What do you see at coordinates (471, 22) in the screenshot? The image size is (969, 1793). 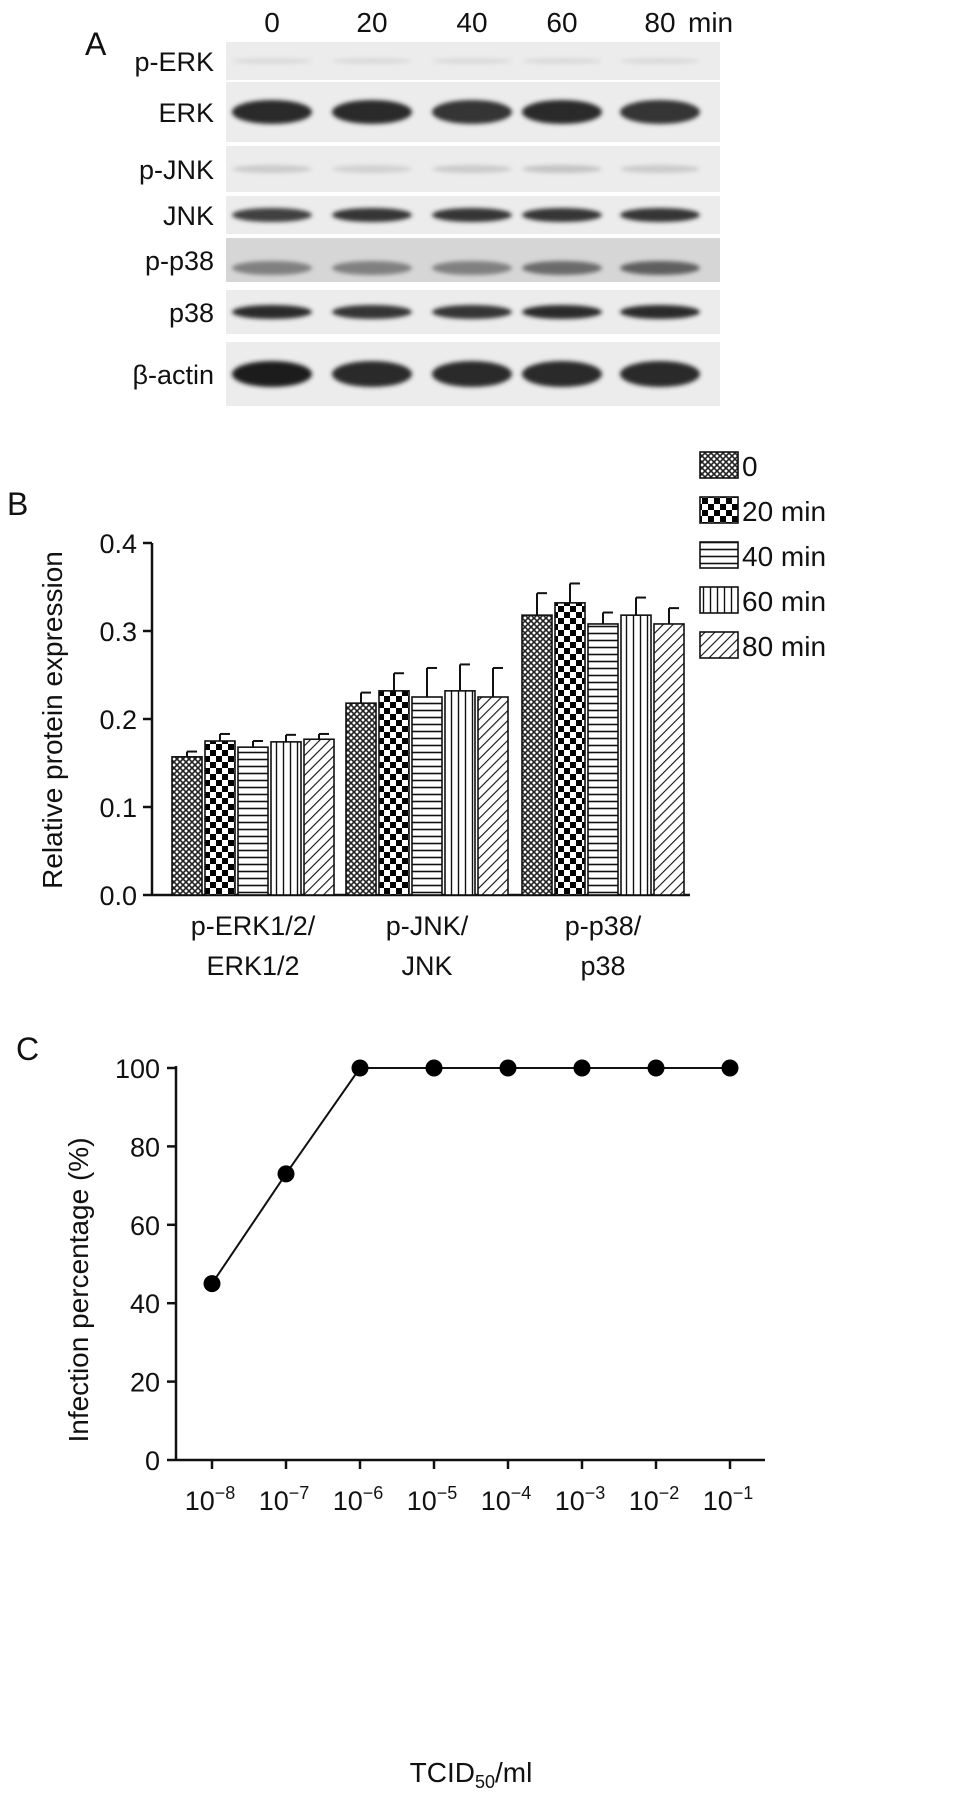 I see `time-label: 40` at bounding box center [471, 22].